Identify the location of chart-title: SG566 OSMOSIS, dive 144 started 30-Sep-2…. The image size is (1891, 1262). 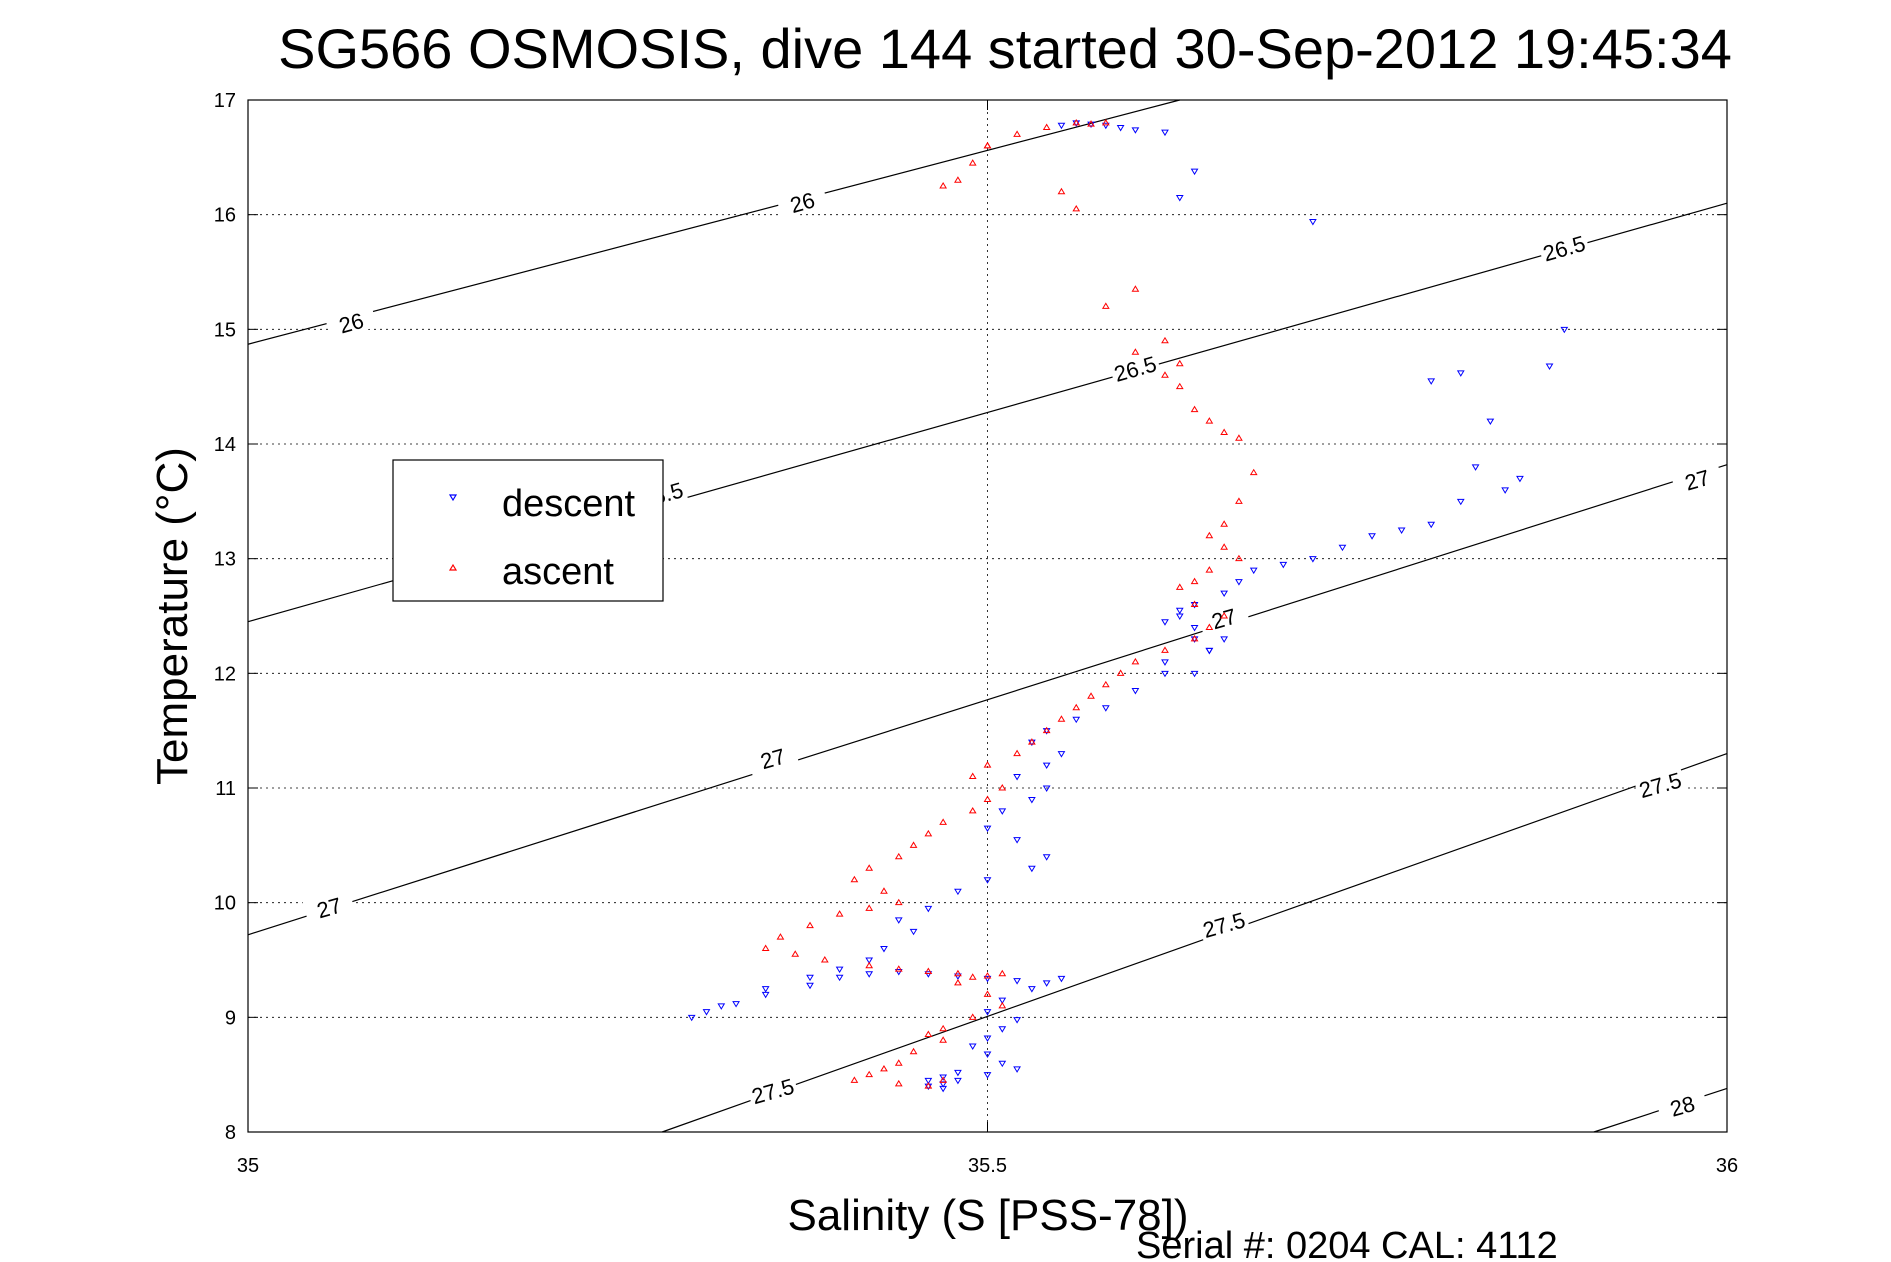
(1005, 48).